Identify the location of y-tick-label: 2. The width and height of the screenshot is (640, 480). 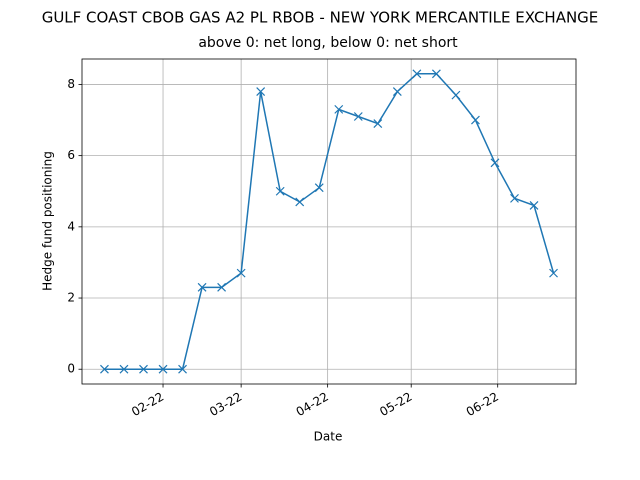
(71, 298).